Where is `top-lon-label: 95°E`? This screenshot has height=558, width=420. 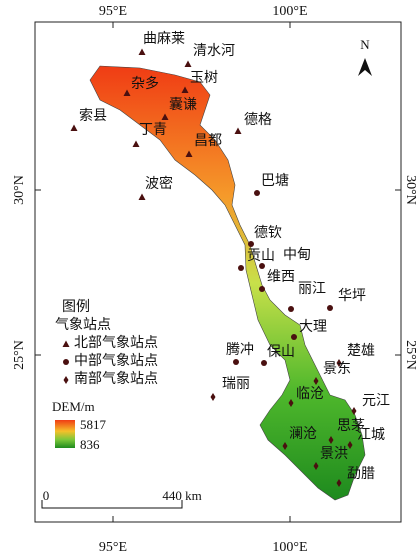 top-lon-label: 95°E is located at coordinates (113, 11).